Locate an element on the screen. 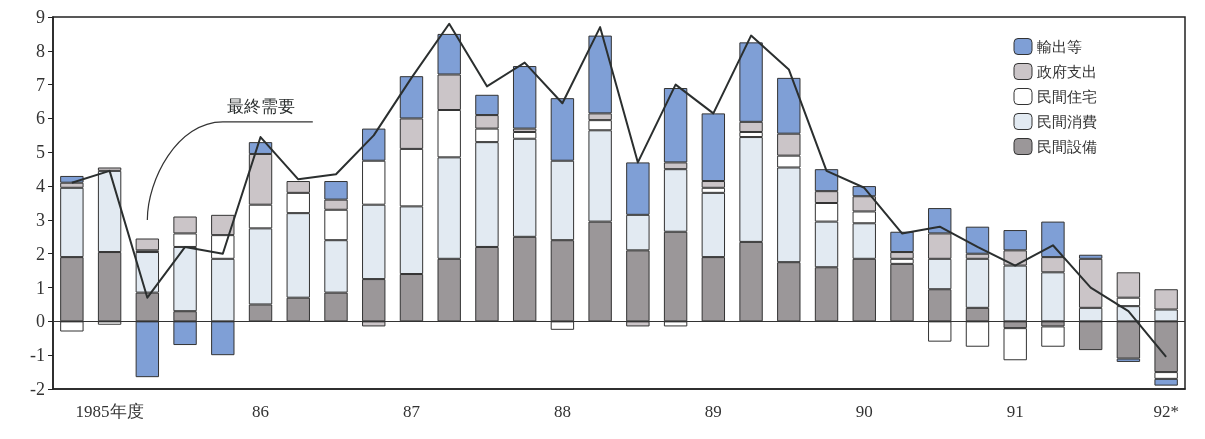 The image size is (1205, 439). x-tick-label: 86 is located at coordinates (261, 411).